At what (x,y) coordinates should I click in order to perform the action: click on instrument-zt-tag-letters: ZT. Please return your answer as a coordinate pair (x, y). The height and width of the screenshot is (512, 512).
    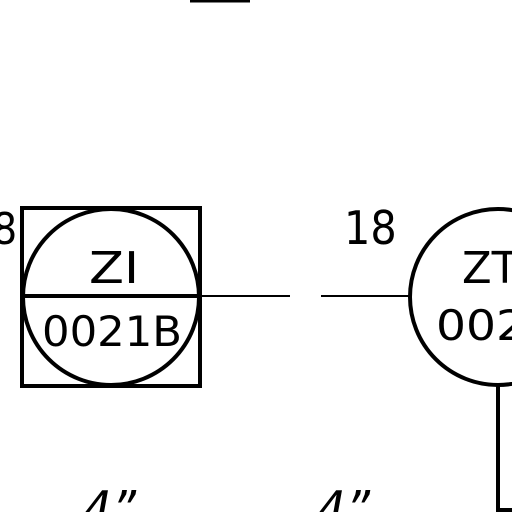
    Looking at the image, I should click on (487, 268).